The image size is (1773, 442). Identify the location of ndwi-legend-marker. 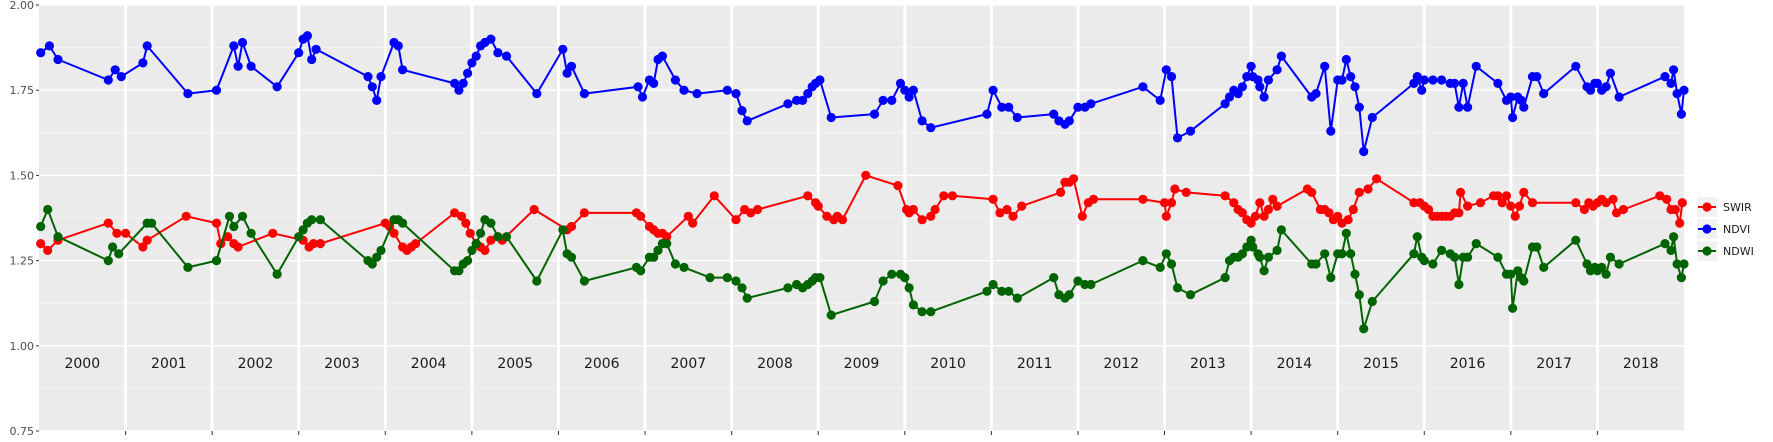
(1707, 251).